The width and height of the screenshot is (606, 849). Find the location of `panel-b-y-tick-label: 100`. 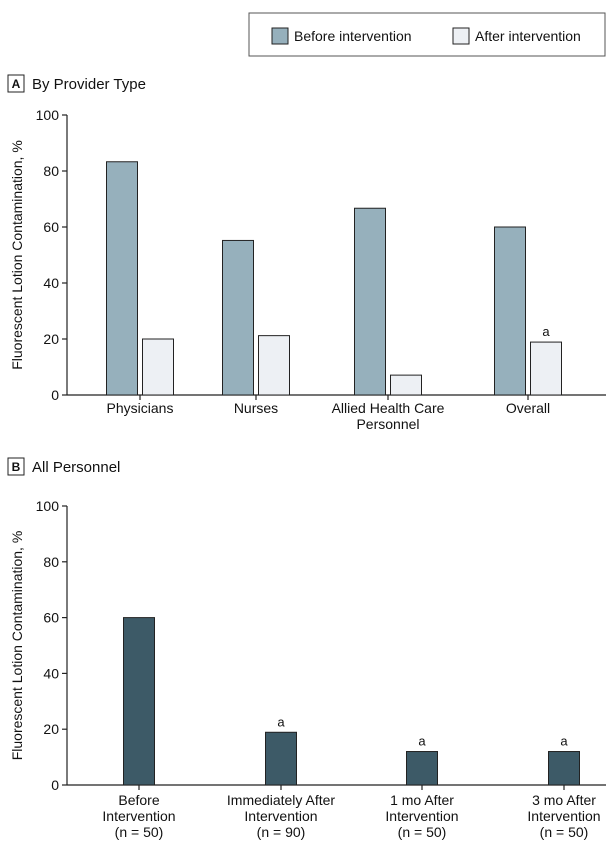

panel-b-y-tick-label: 100 is located at coordinates (48, 506).